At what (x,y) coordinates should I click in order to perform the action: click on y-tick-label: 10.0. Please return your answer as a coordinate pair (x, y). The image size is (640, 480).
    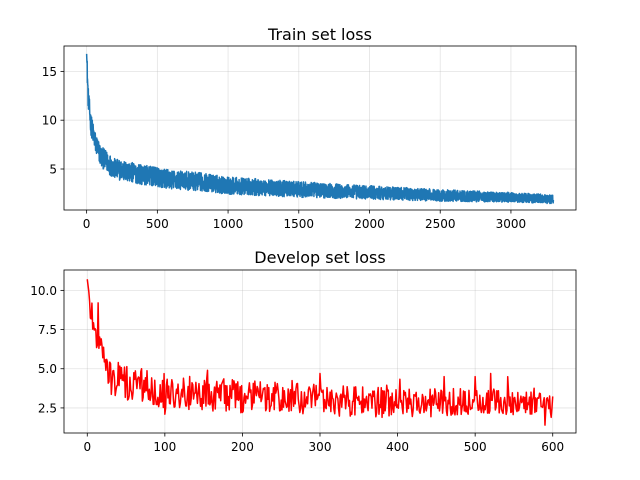
    Looking at the image, I should click on (43, 291).